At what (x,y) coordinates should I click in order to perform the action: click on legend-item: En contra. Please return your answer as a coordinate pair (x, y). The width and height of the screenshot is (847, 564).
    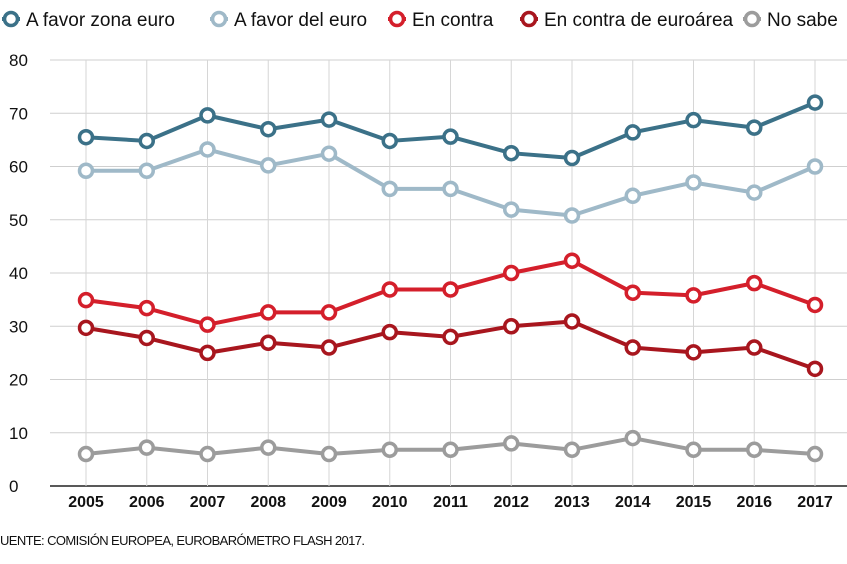
    Looking at the image, I should click on (441, 20).